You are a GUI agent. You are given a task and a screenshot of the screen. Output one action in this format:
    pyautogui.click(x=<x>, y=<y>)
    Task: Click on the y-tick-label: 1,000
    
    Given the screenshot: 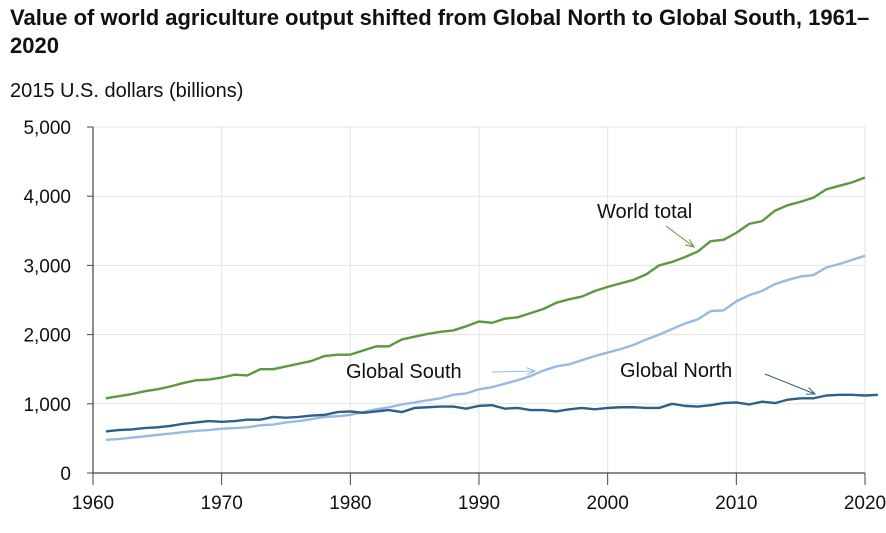 What is the action you would take?
    pyautogui.click(x=47, y=405)
    